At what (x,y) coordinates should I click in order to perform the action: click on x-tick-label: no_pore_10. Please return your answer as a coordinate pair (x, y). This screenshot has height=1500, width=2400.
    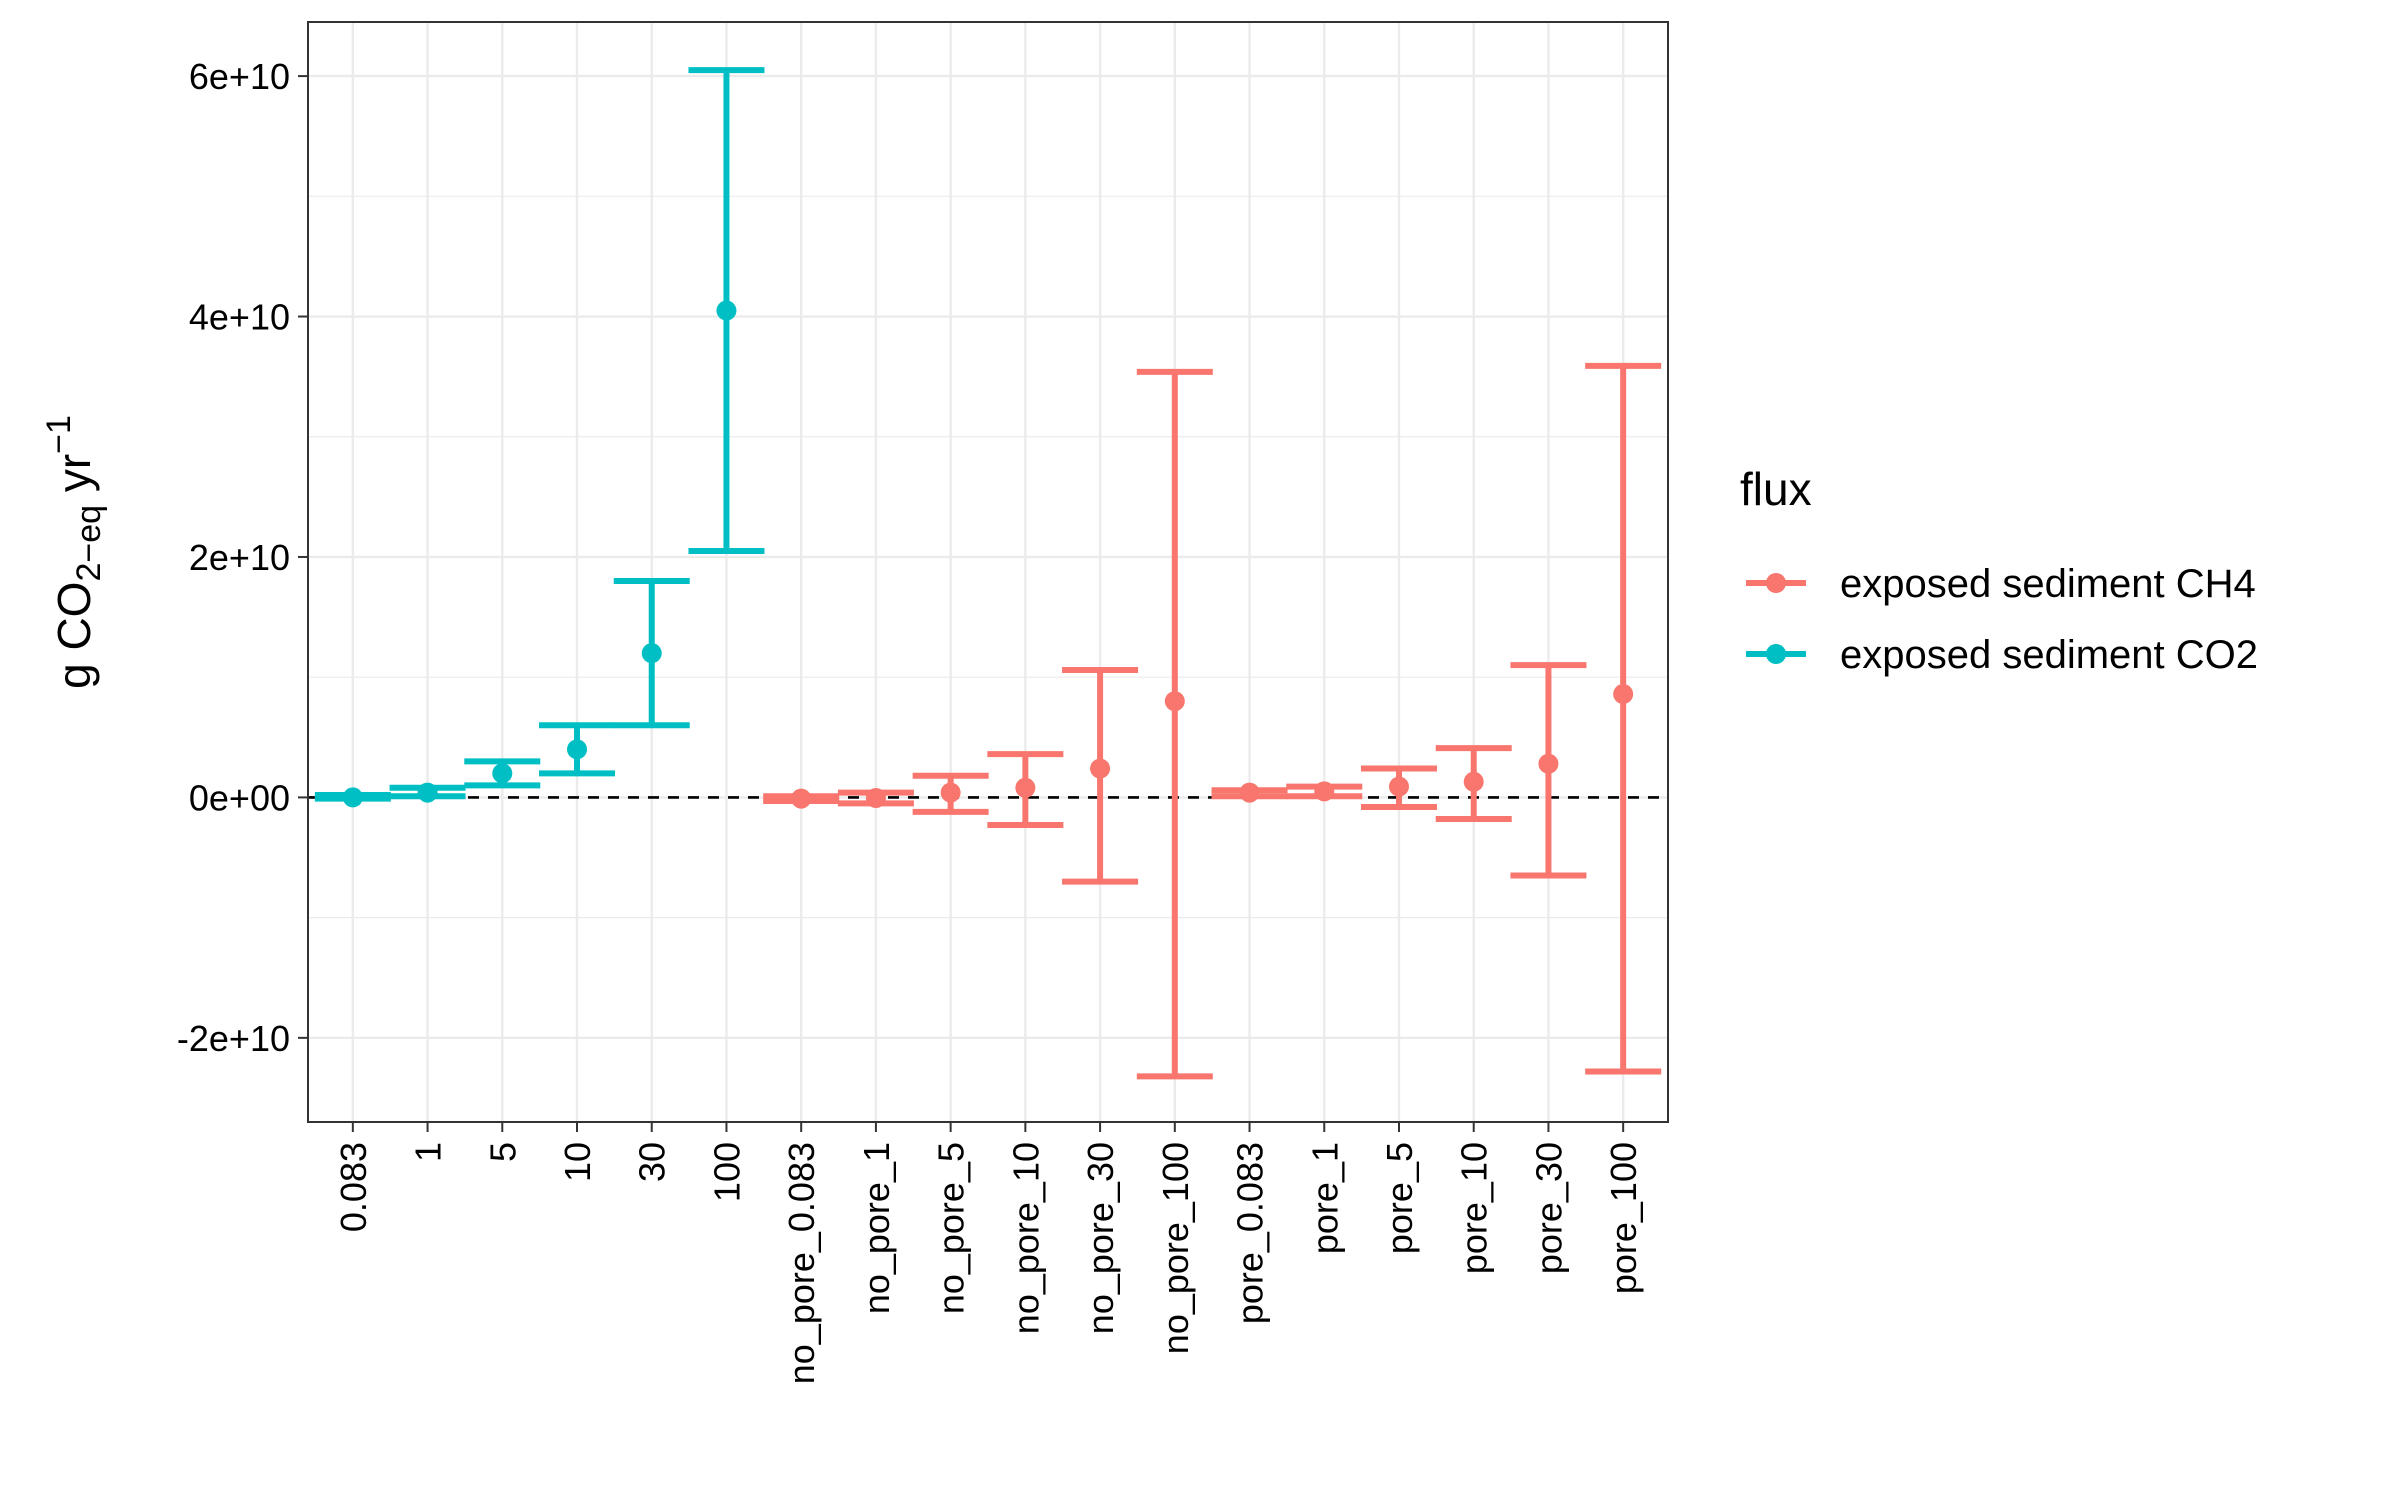
    Looking at the image, I should click on (1025, 1238).